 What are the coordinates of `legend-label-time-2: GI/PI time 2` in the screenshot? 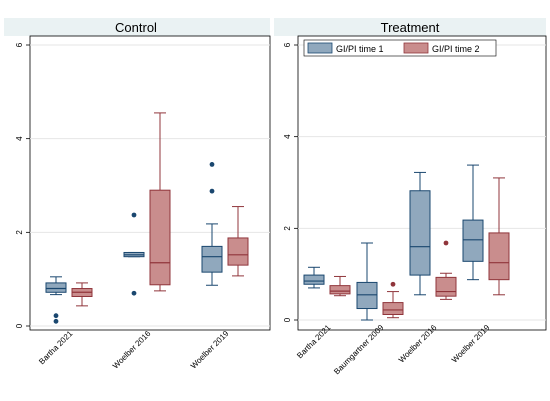 It's located at (456, 49).